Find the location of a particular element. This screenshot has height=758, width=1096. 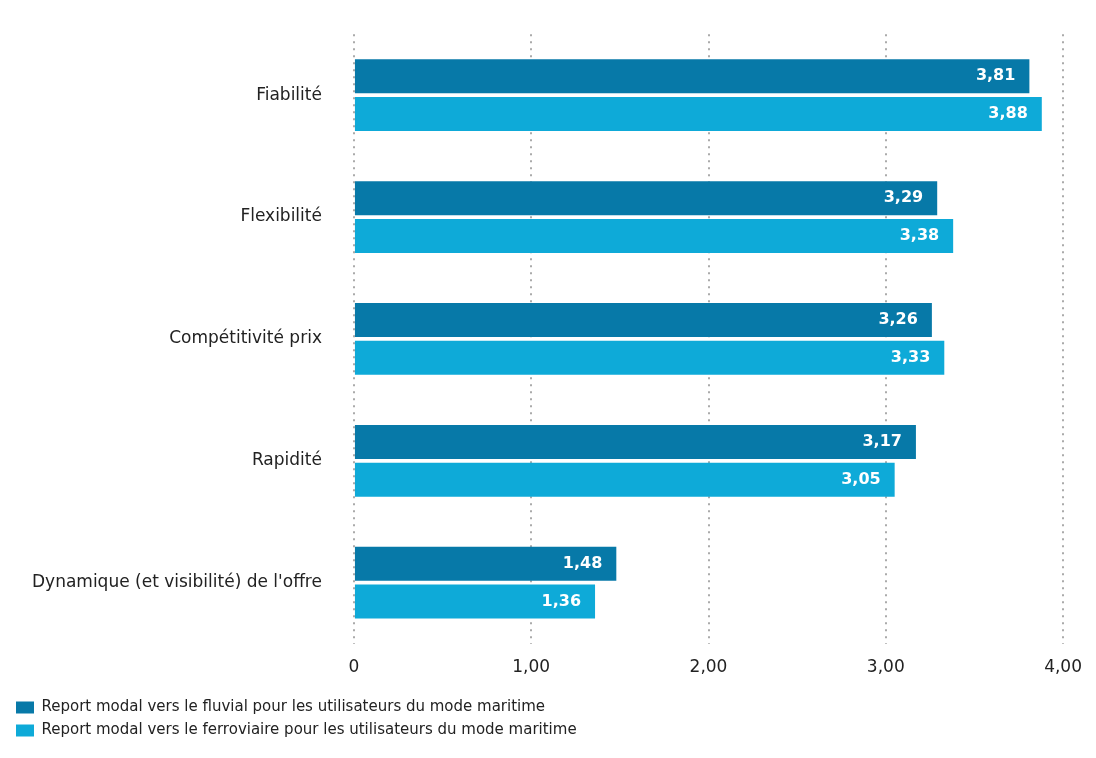

legend-label: Report modal vers le ferroviaire pour les utilisateurs du mode maritime is located at coordinates (309, 729).